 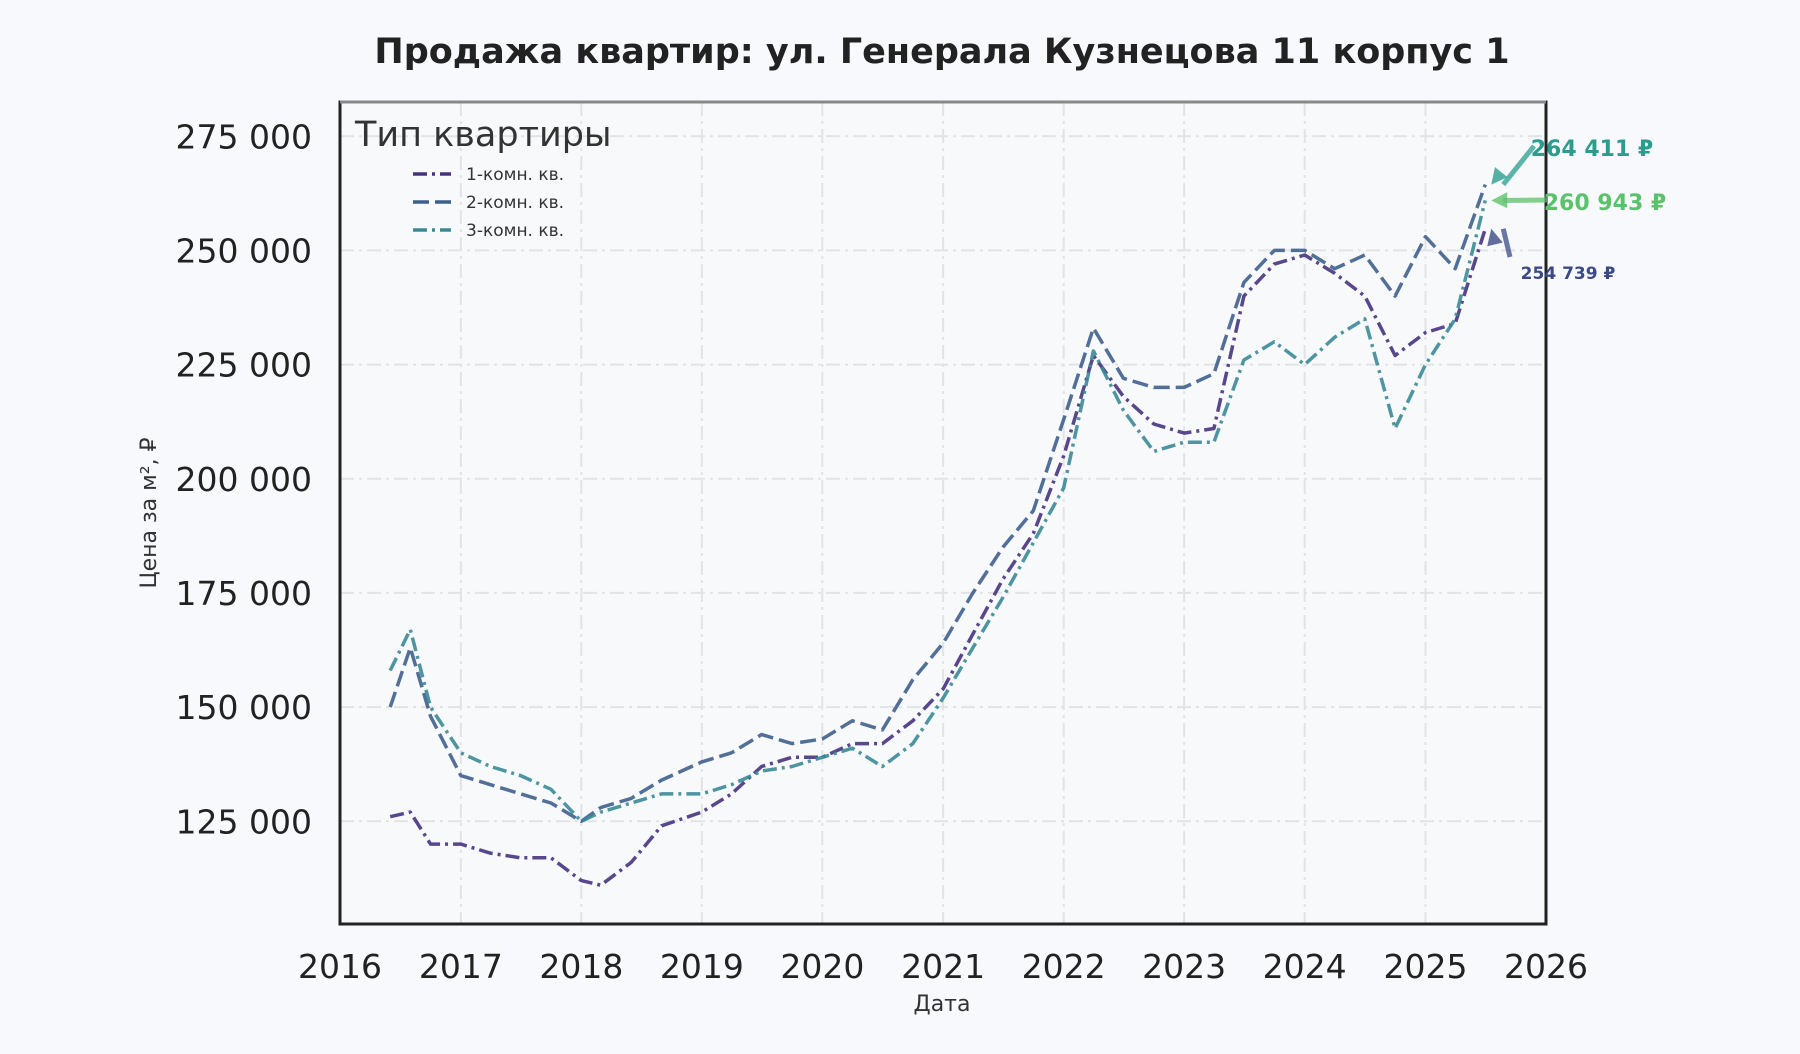 I want to click on x-tick-label: 2017, so click(x=461, y=966).